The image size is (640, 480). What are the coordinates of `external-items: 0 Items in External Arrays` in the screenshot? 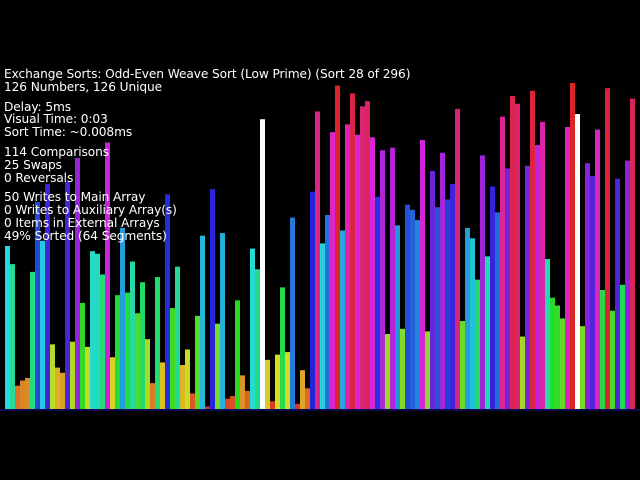 It's located at (82, 222).